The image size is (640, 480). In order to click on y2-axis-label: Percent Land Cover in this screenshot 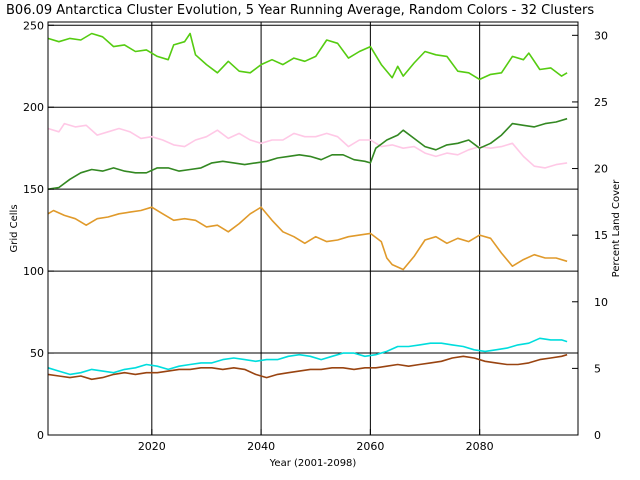, I will do `click(616, 228)`.